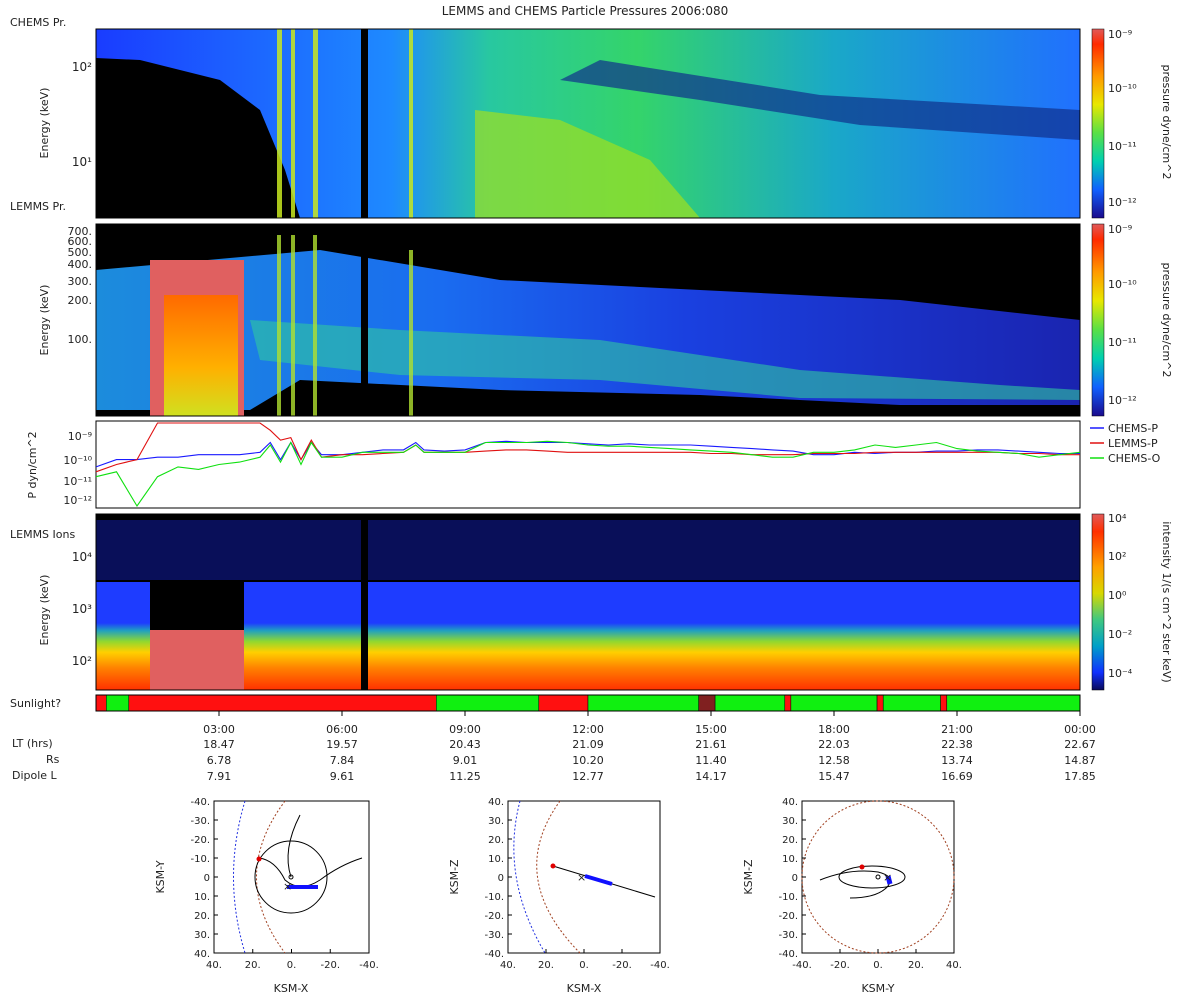 The image size is (1200, 1003). Describe the element at coordinates (711, 729) in the screenshot. I see `time-tick-label: 15:00` at that location.